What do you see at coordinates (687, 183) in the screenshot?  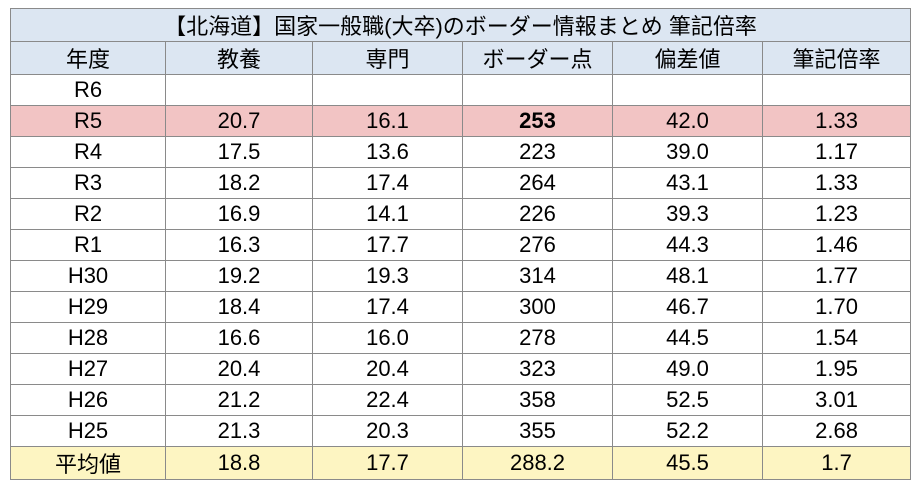 I see `value-cell: 43.1` at bounding box center [687, 183].